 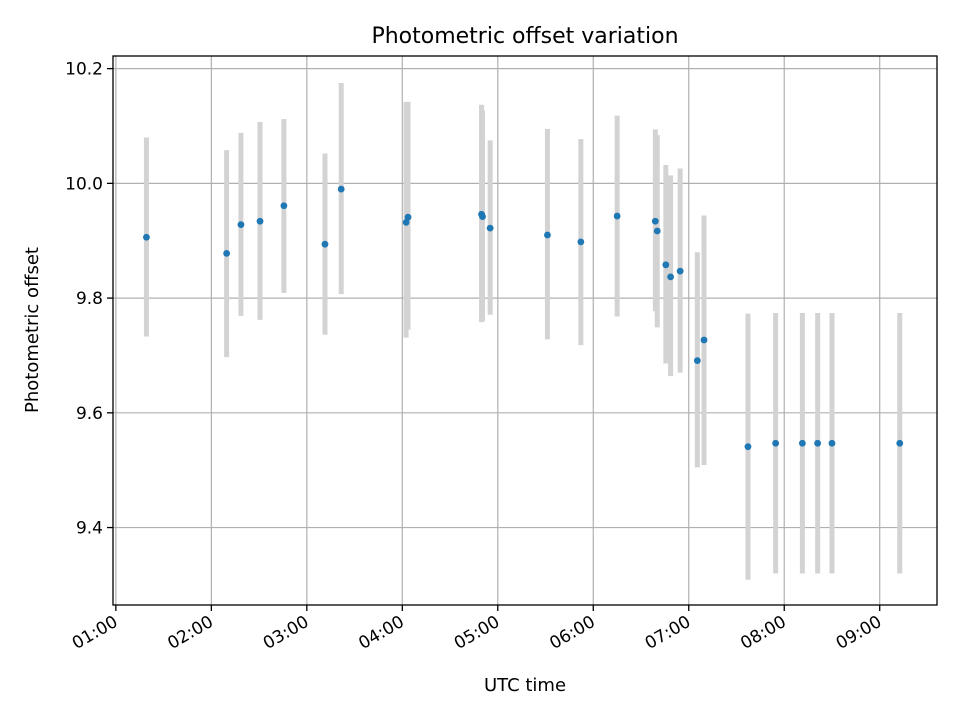 What do you see at coordinates (381, 633) in the screenshot?
I see `x-tick-label: 04:00` at bounding box center [381, 633].